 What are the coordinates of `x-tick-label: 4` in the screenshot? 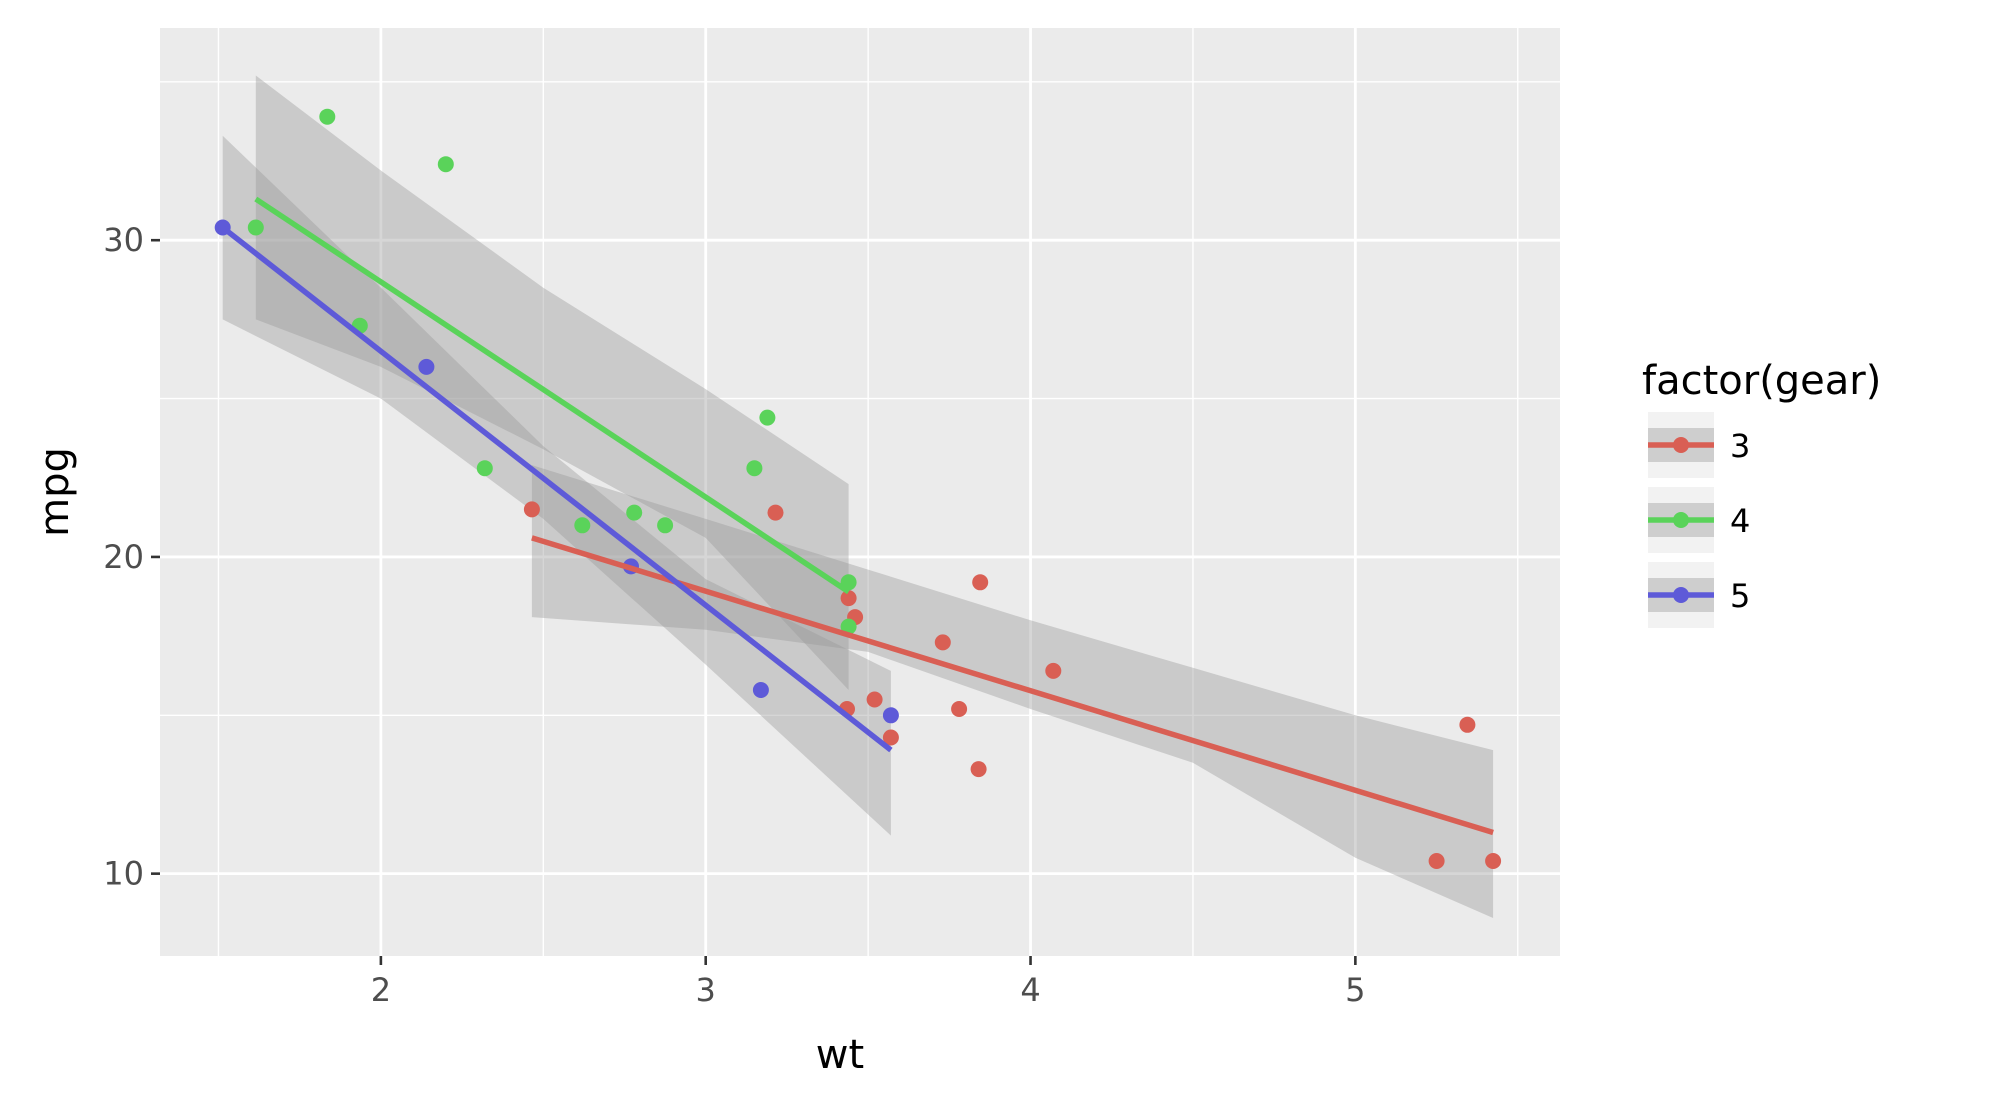 It's located at (1030, 990).